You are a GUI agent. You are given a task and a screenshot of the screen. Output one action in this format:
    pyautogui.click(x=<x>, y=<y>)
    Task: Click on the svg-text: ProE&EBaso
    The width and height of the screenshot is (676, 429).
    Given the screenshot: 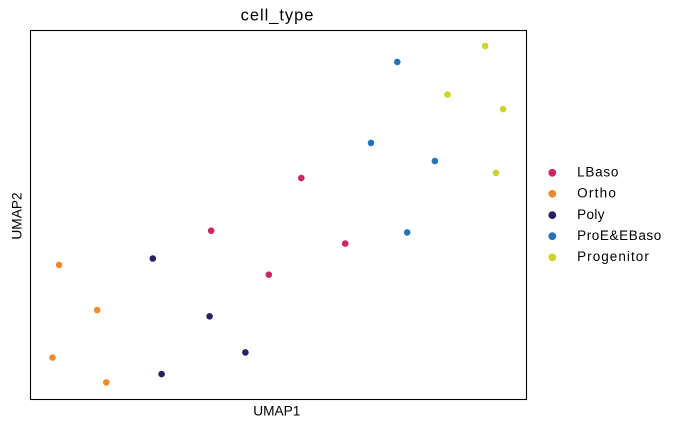 What is the action you would take?
    pyautogui.click(x=619, y=235)
    